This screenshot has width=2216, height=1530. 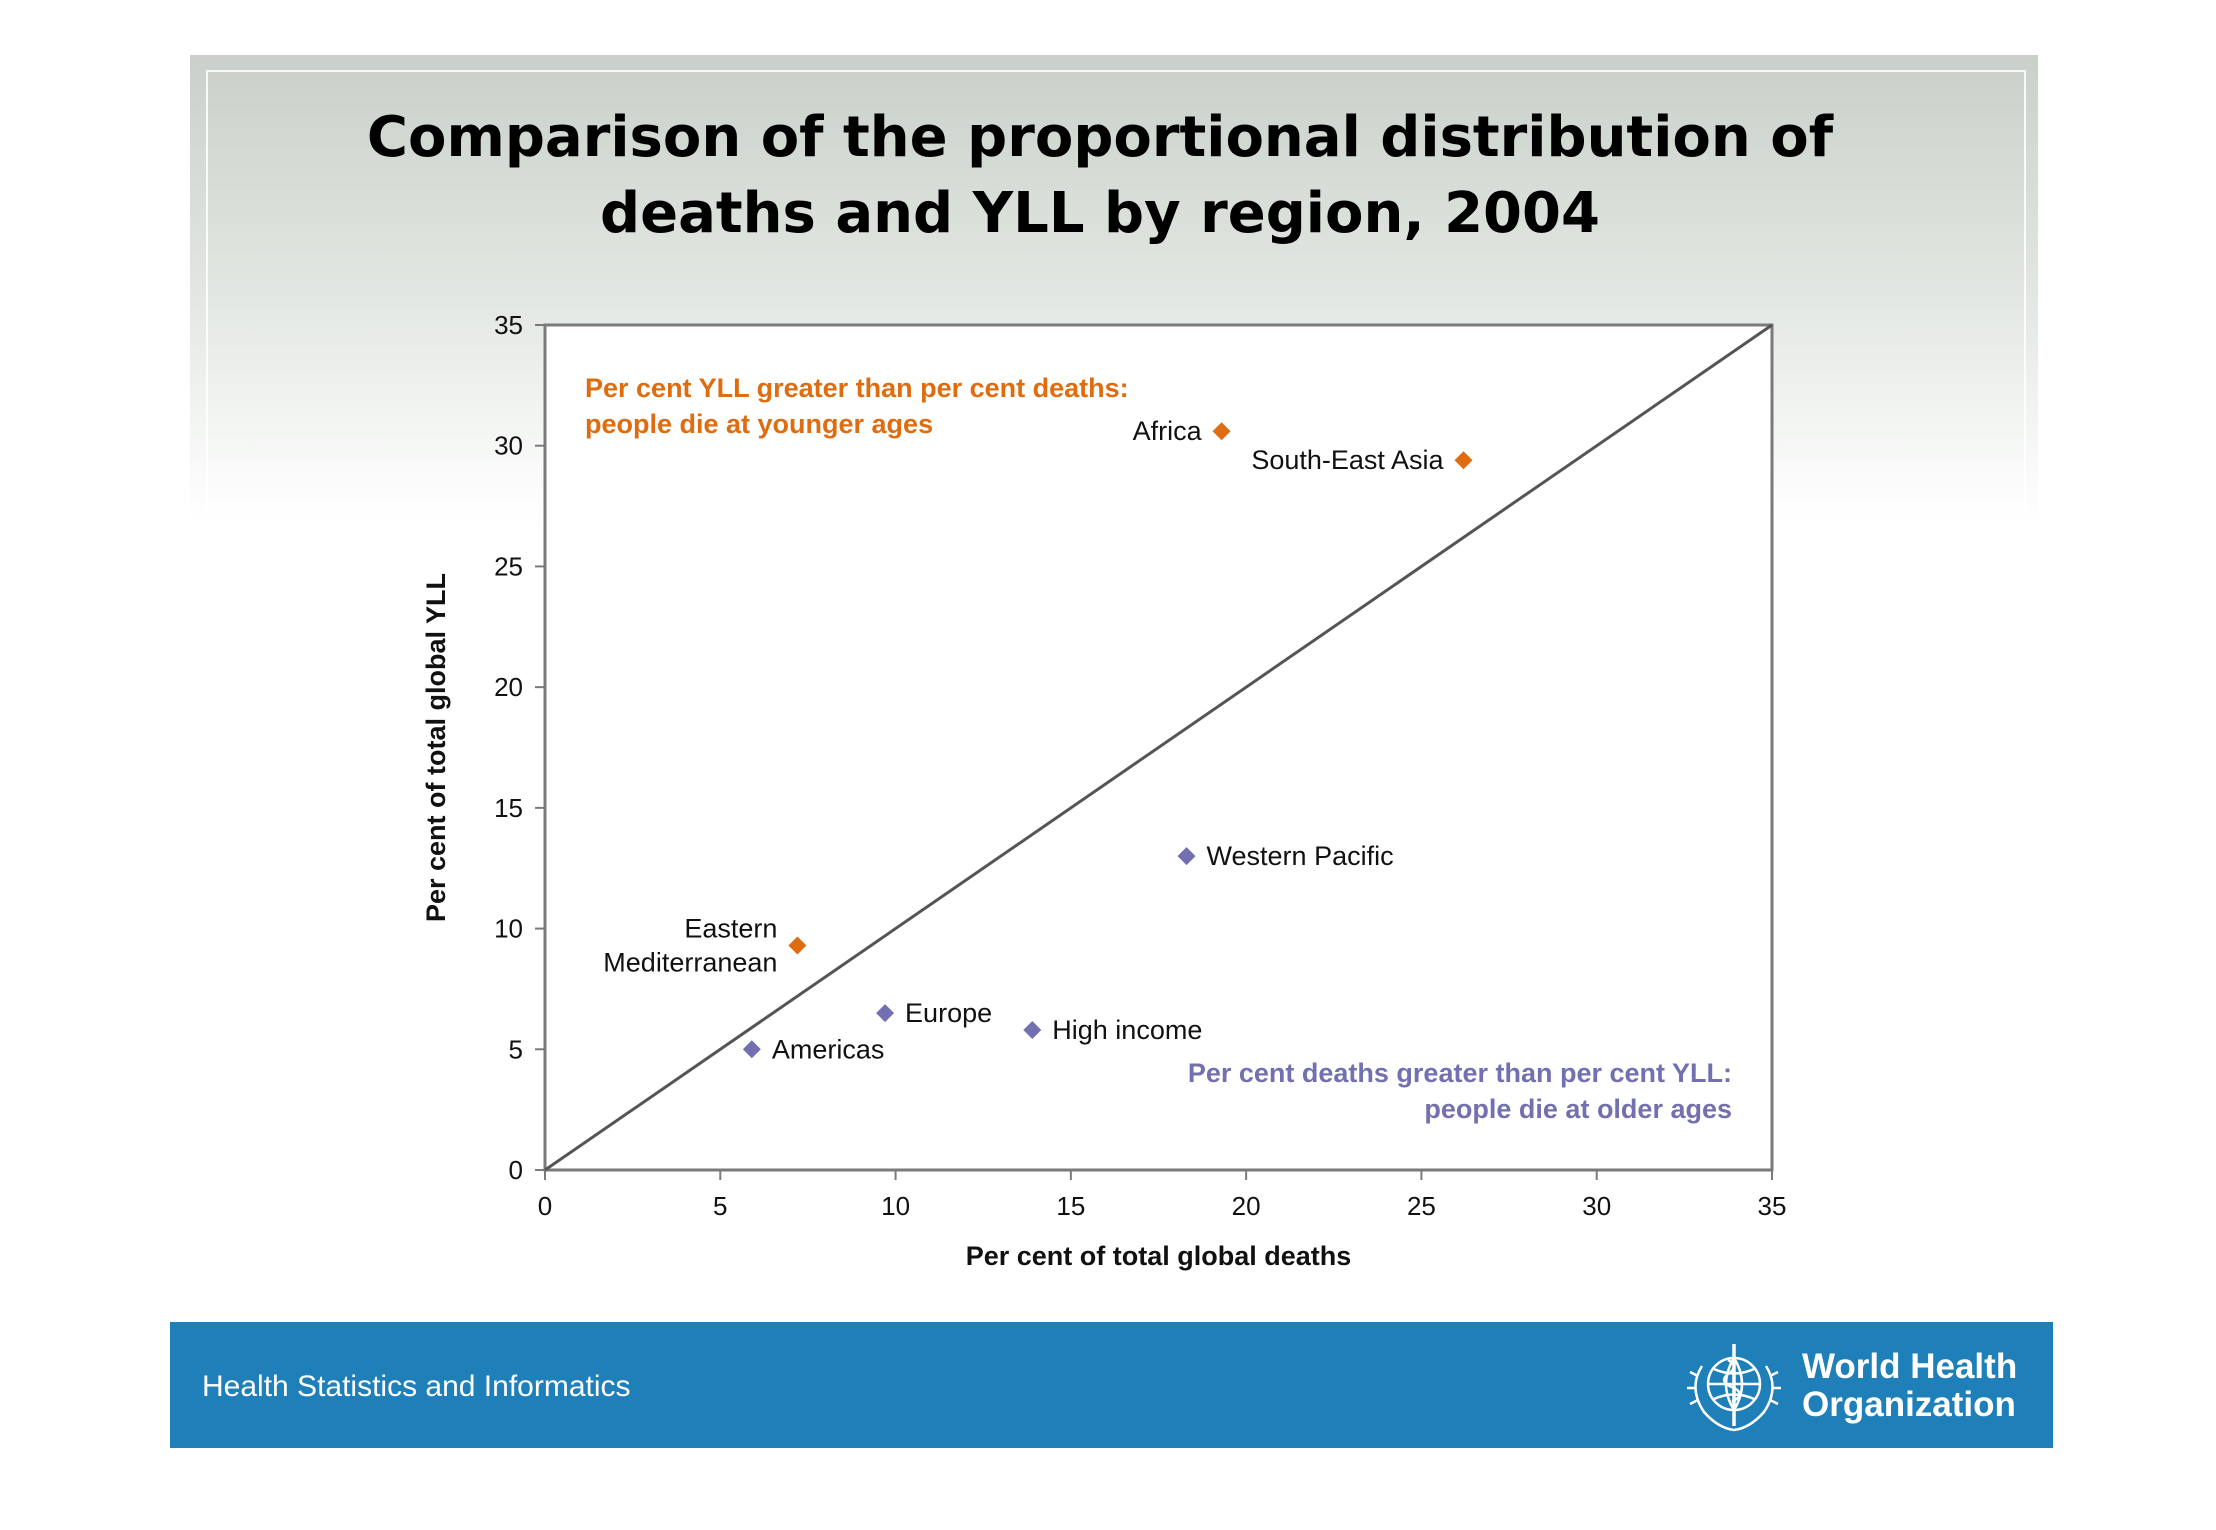 What do you see at coordinates (690, 945) in the screenshot?
I see `data-point-label: Eastern Mediterranean` at bounding box center [690, 945].